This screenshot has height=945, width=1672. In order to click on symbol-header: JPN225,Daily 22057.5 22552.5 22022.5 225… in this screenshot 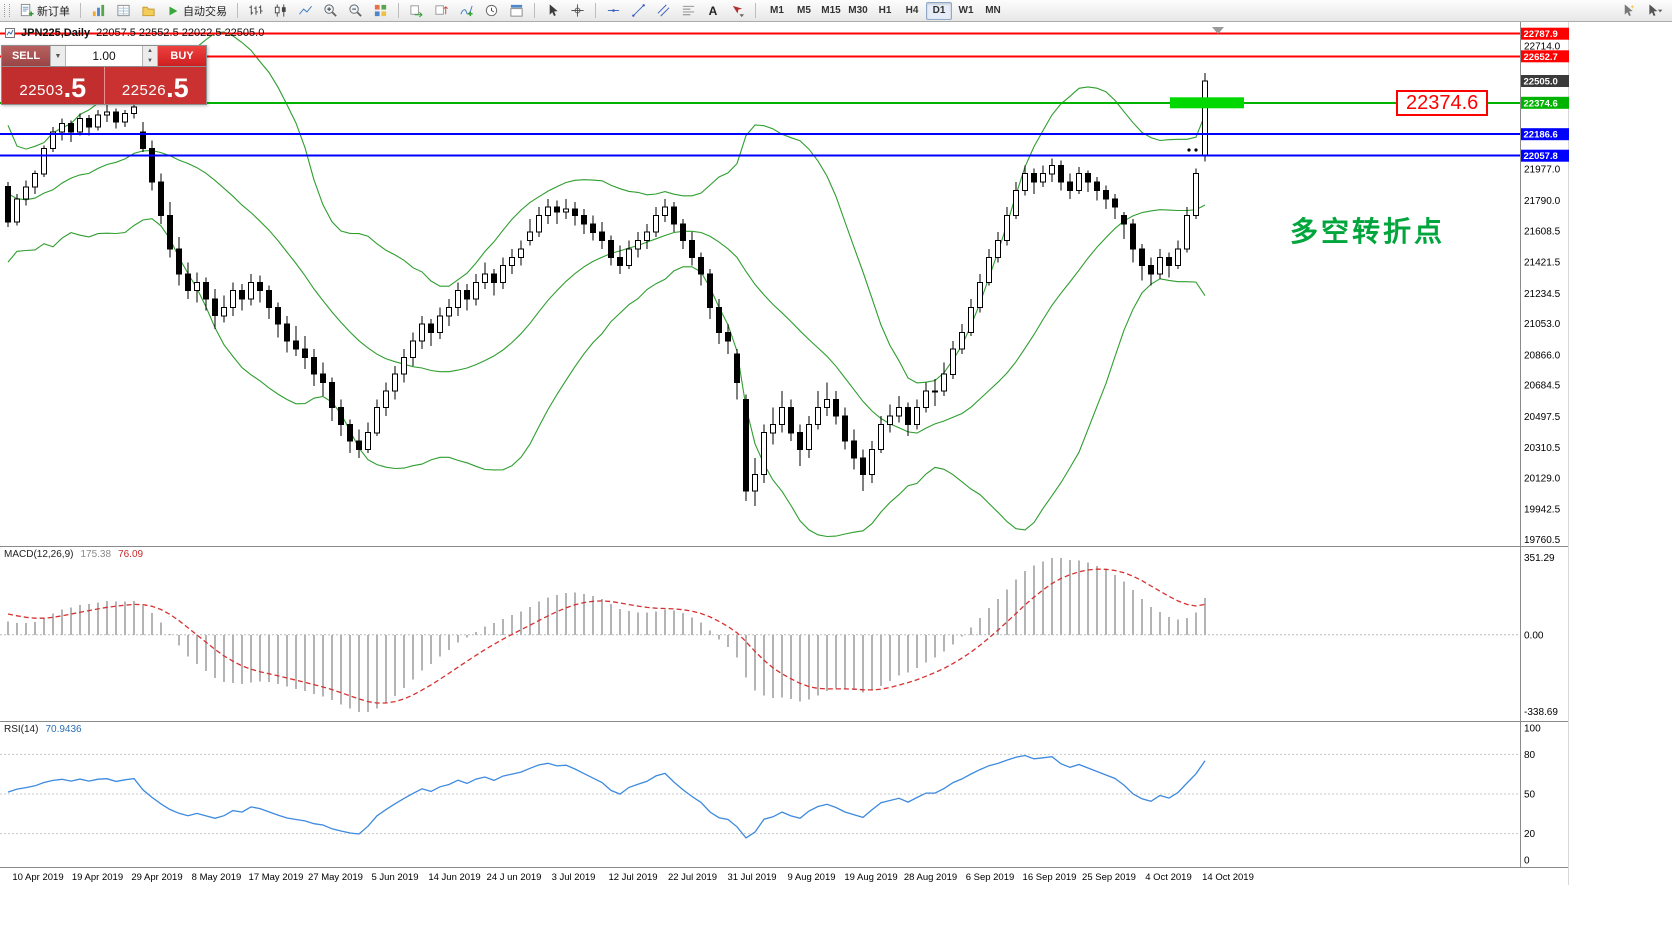, I will do `click(134, 33)`.